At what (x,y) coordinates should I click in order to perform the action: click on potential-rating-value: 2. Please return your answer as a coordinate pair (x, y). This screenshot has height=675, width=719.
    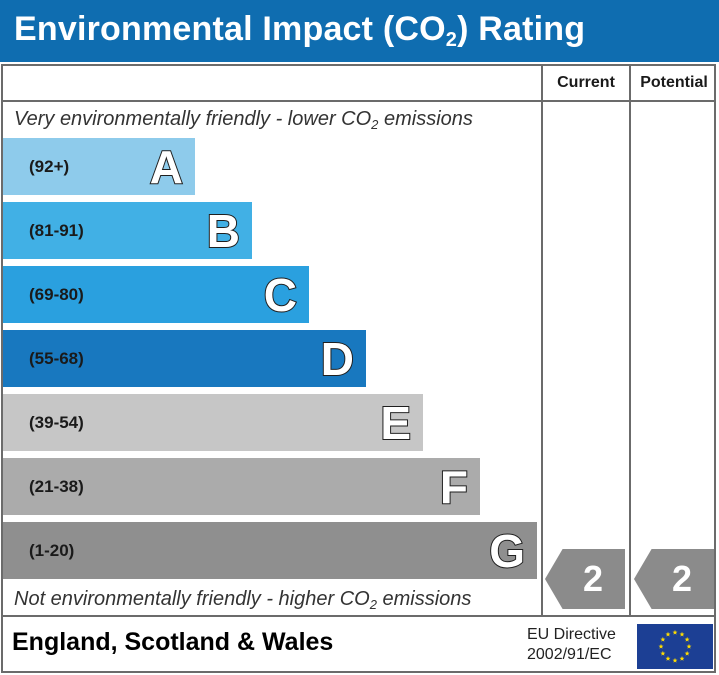
    Looking at the image, I should click on (682, 578).